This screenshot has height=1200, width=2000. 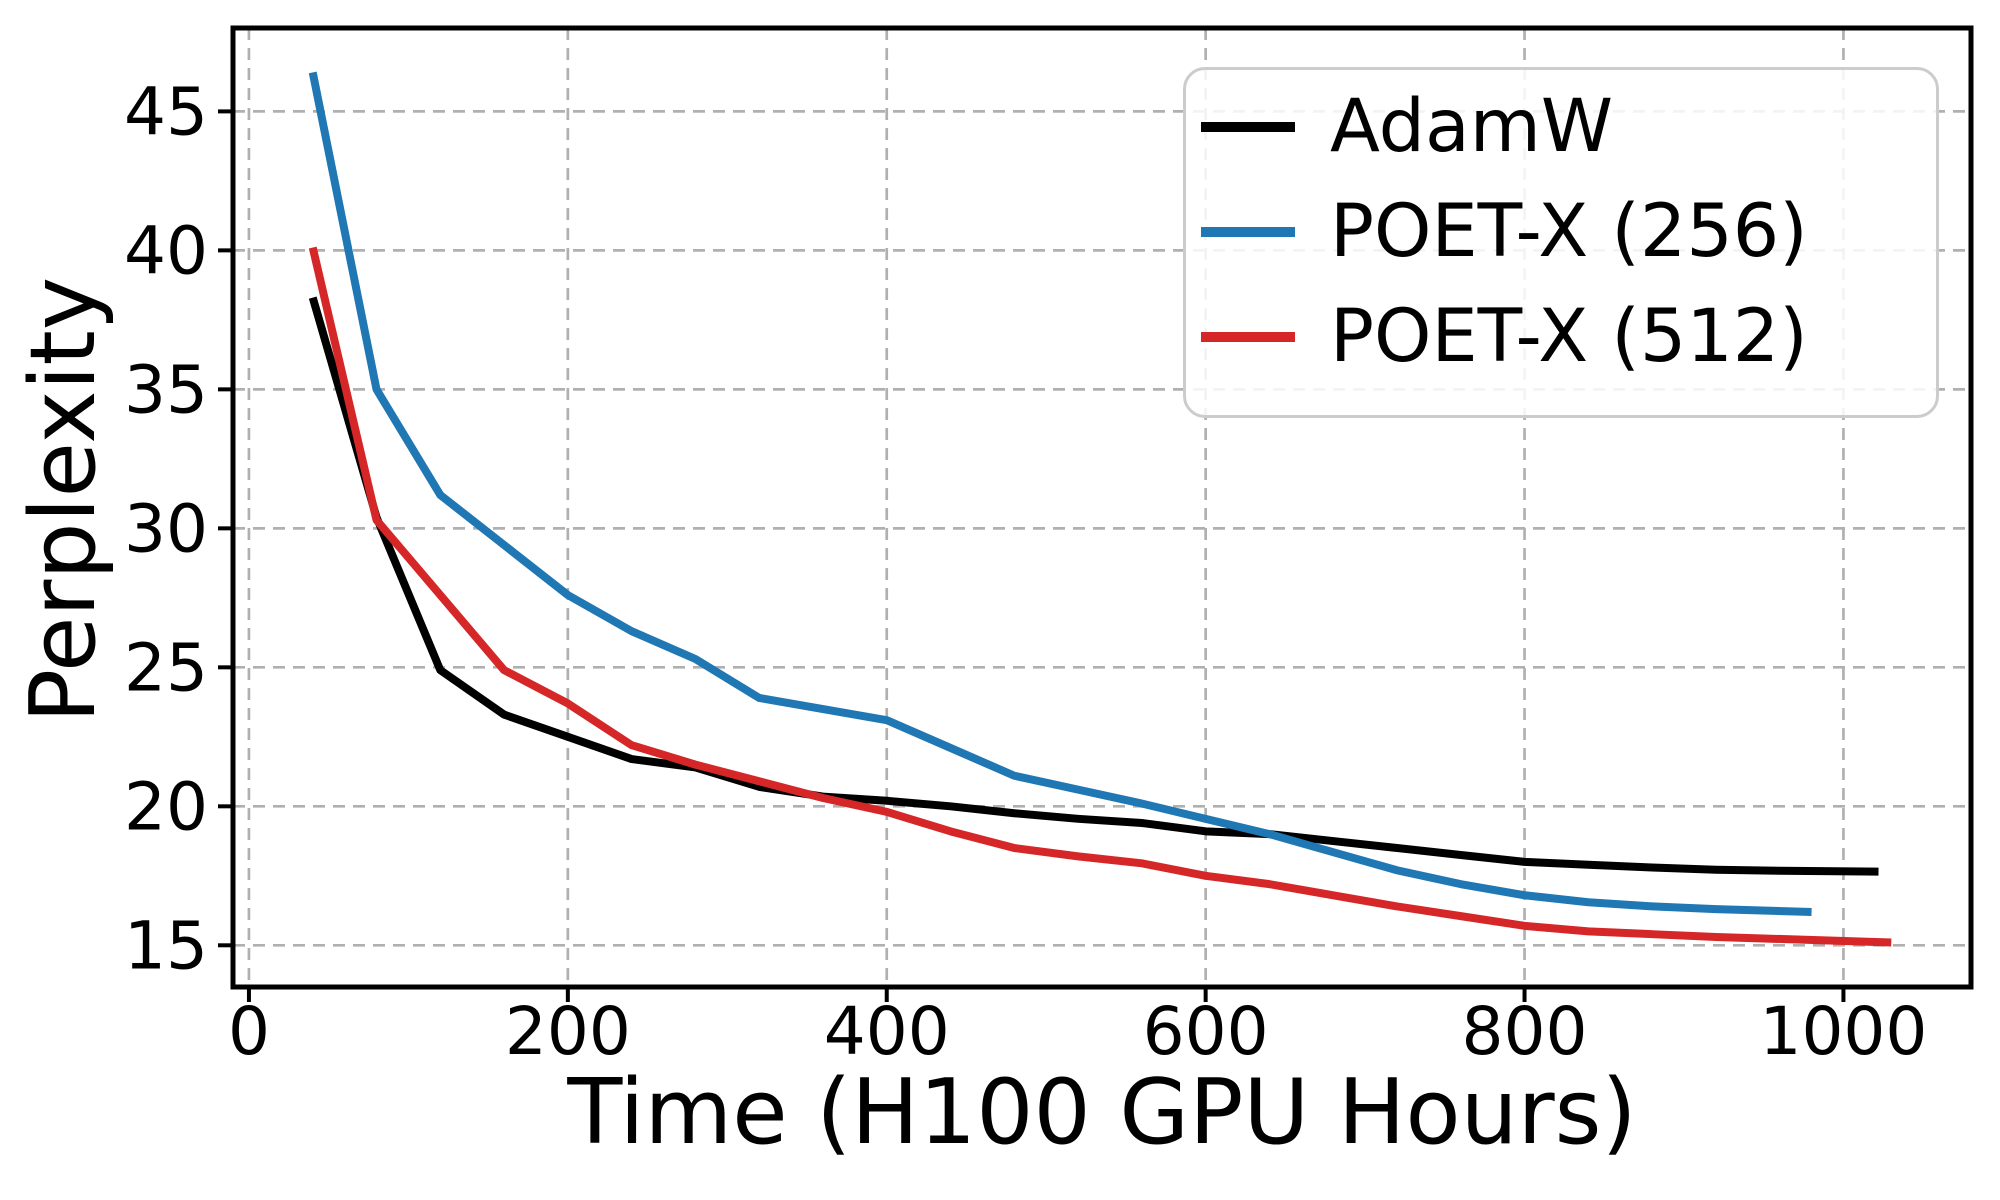 I want to click on y-tick-label: 40, so click(x=166, y=250).